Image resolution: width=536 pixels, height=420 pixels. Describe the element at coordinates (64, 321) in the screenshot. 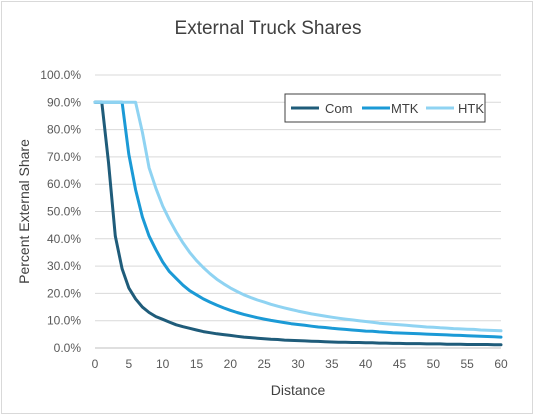

I see `y-tick-label: 10.0%` at that location.